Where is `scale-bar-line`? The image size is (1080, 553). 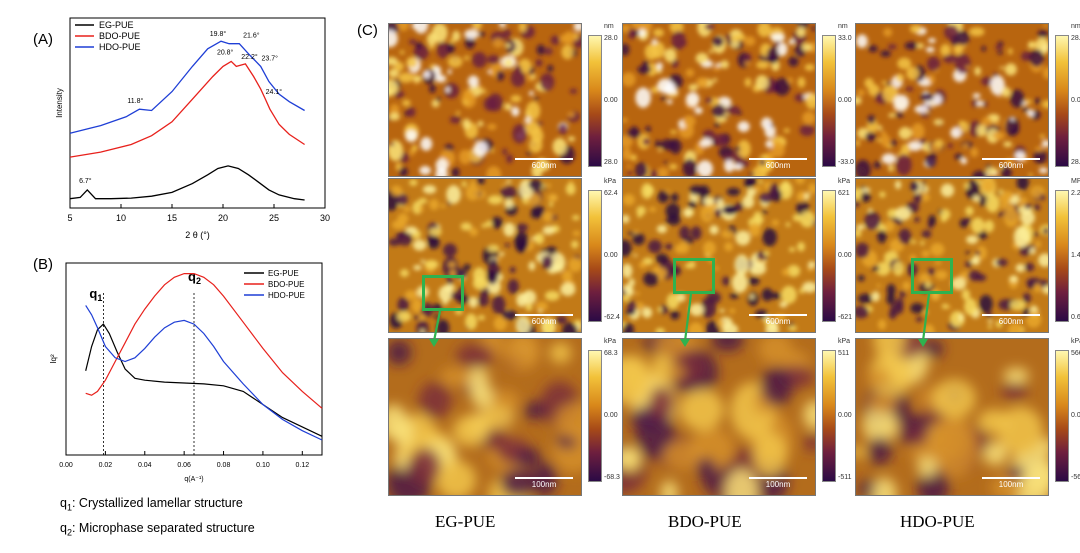 scale-bar-line is located at coordinates (778, 478).